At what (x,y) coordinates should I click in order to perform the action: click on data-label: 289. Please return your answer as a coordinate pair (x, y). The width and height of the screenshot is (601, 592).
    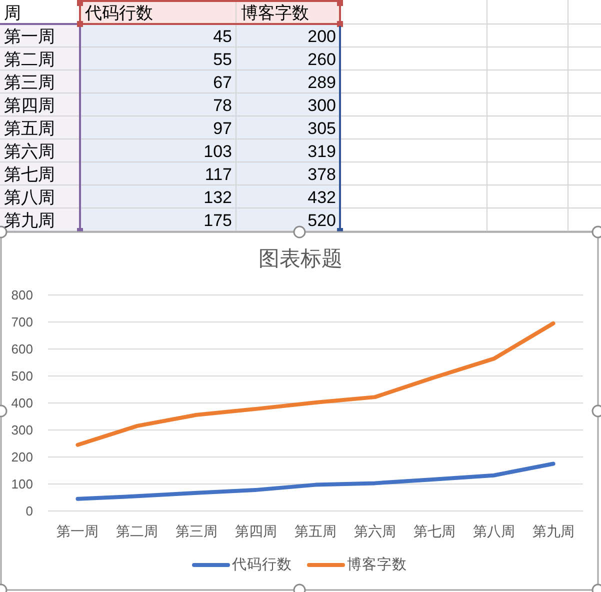
    Looking at the image, I should click on (322, 82).